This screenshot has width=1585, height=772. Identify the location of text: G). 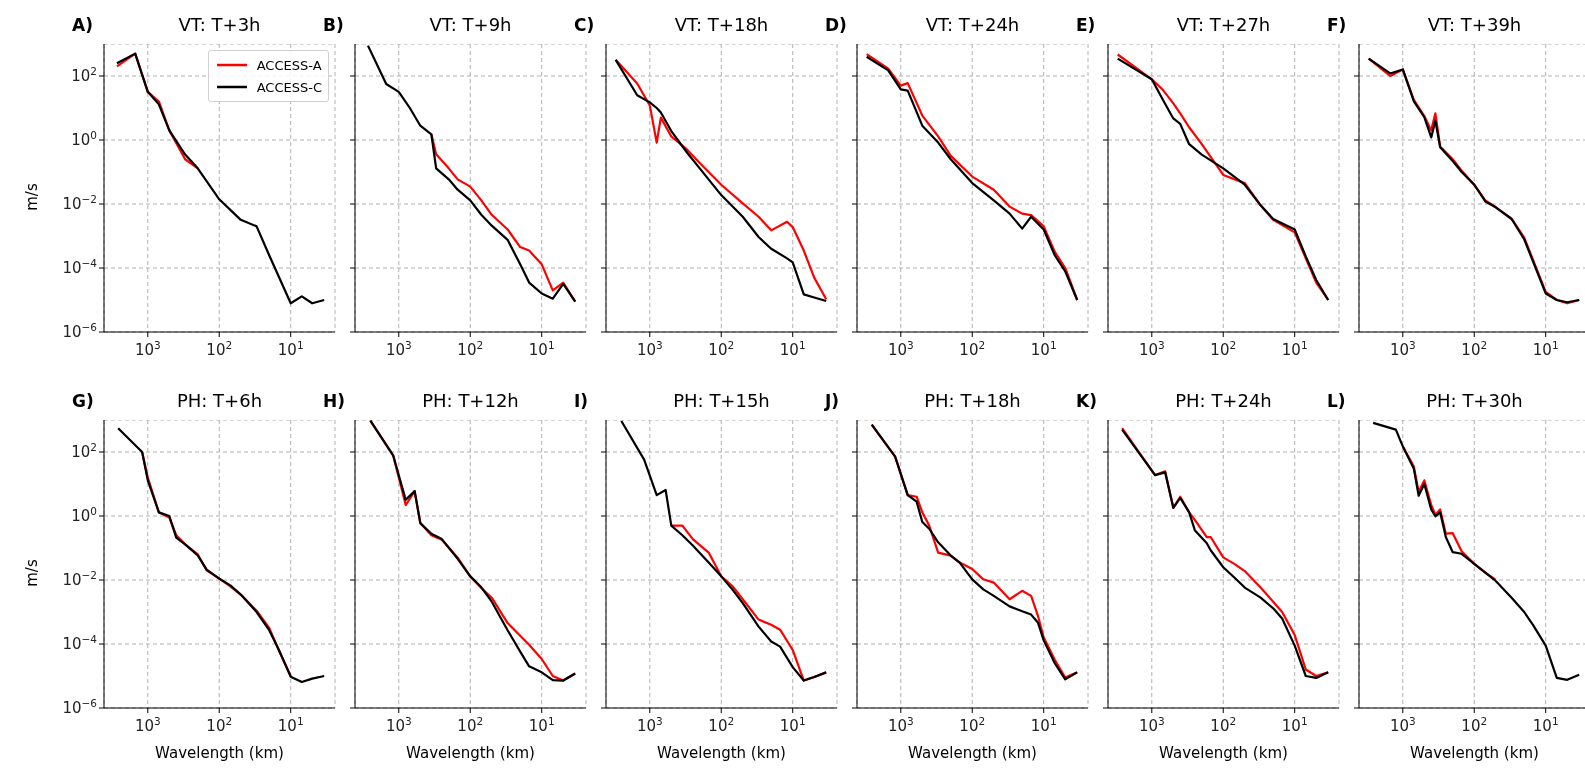
(83, 401).